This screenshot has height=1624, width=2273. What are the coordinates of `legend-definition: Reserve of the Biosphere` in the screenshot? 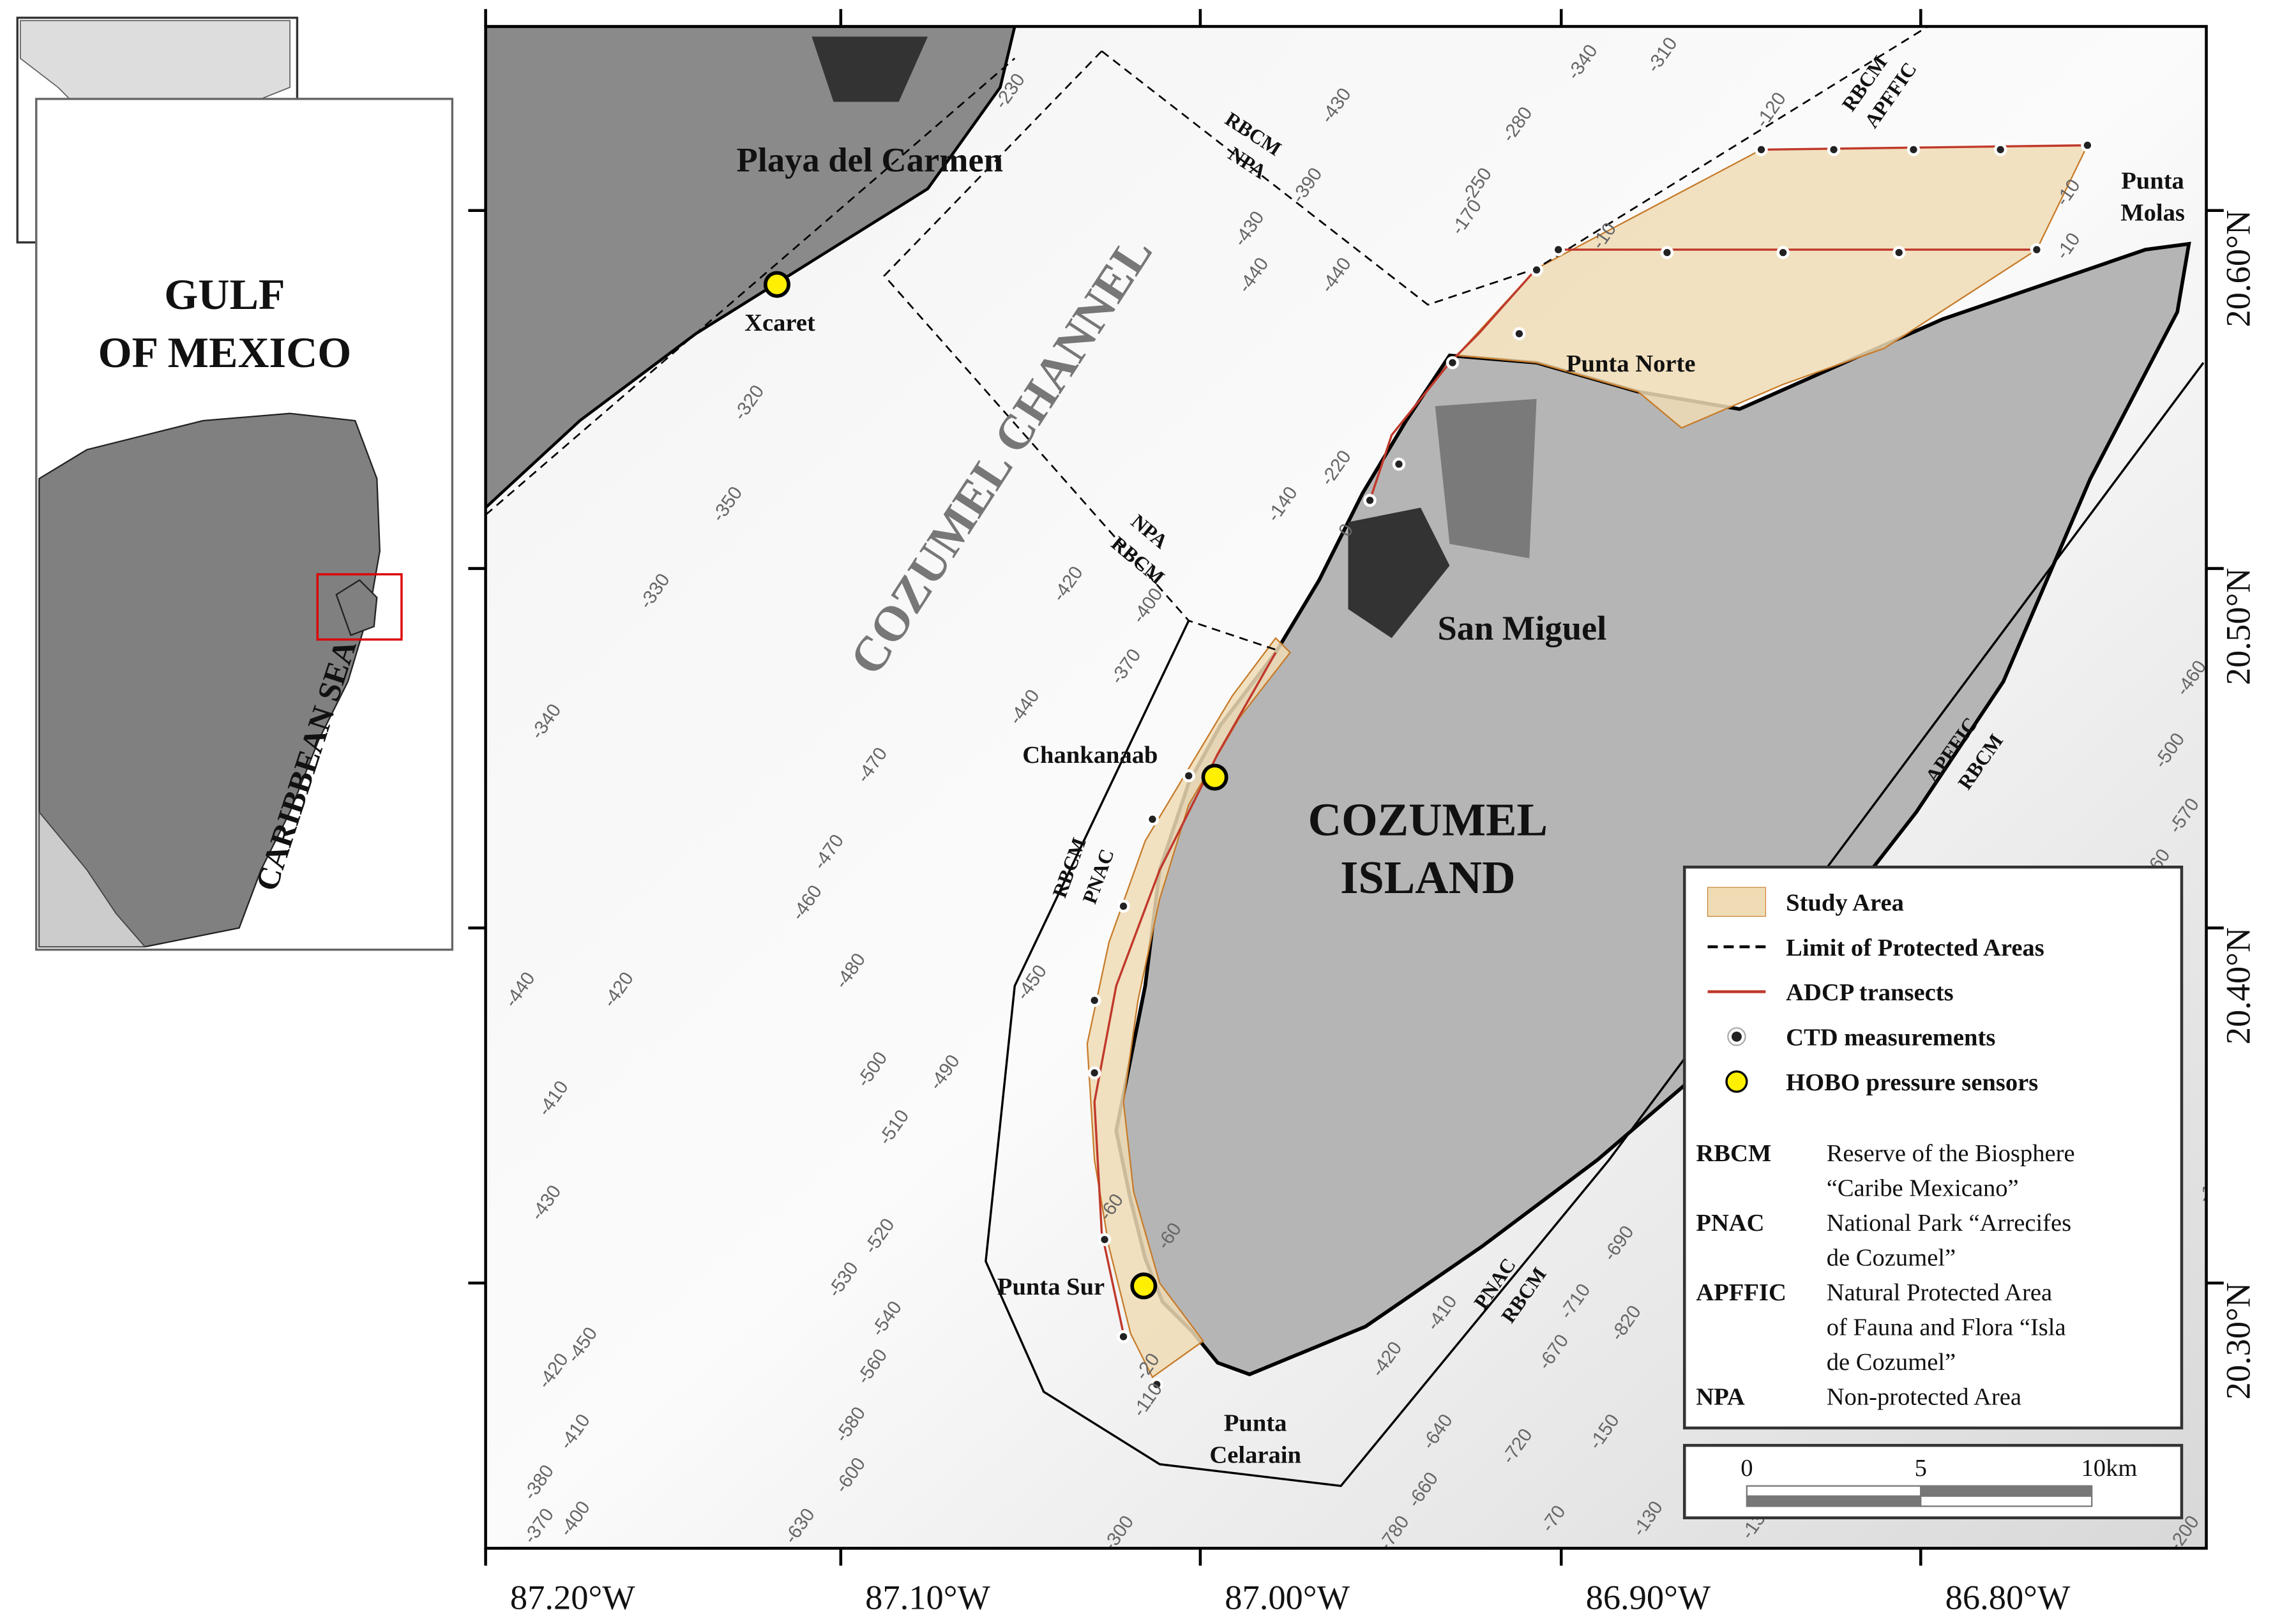 It's located at (1951, 1153).